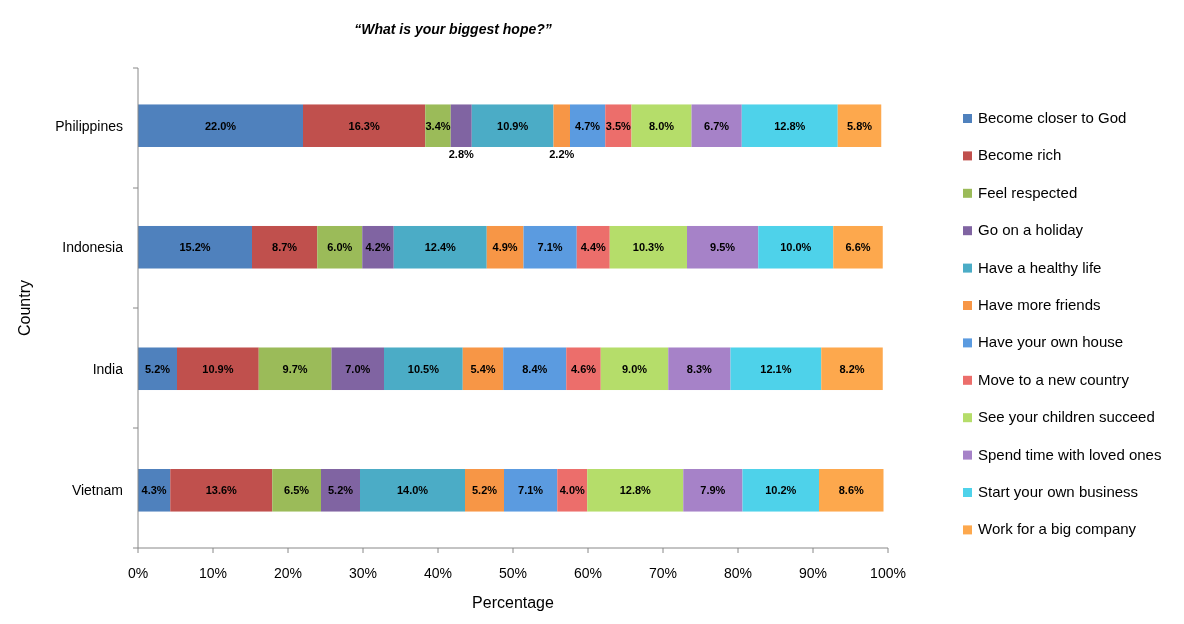 This screenshot has height=624, width=1184. What do you see at coordinates (505, 247) in the screenshot?
I see `data-label: 4.9%` at bounding box center [505, 247].